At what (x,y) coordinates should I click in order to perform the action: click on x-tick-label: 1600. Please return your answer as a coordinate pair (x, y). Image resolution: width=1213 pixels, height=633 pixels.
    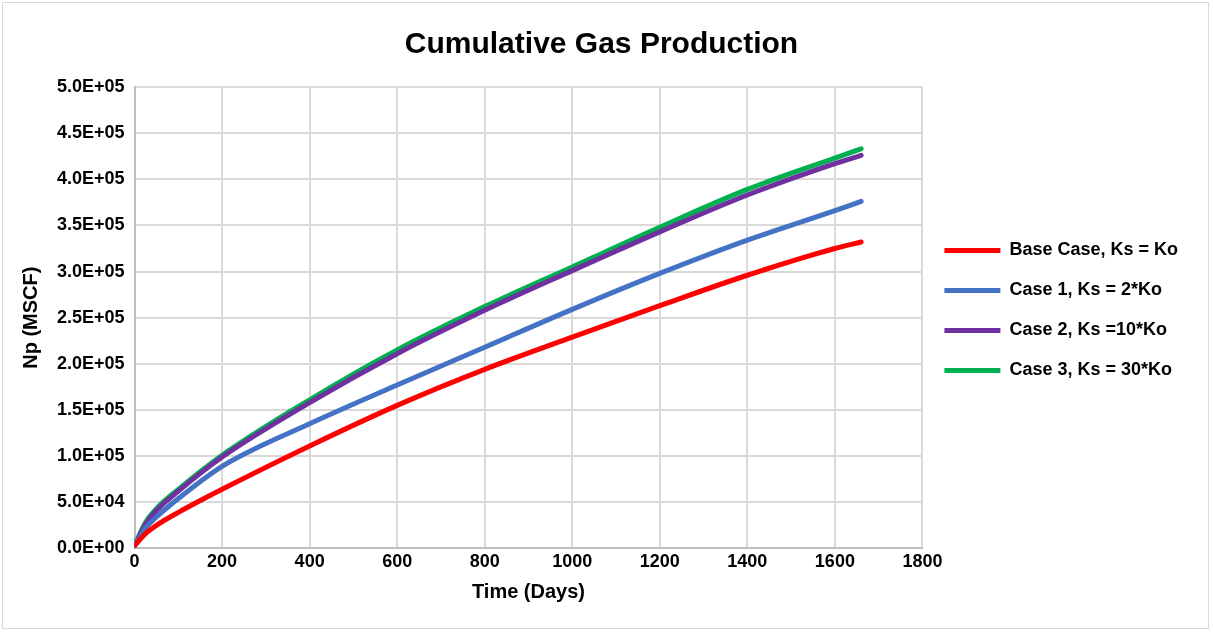
    Looking at the image, I should click on (834, 561).